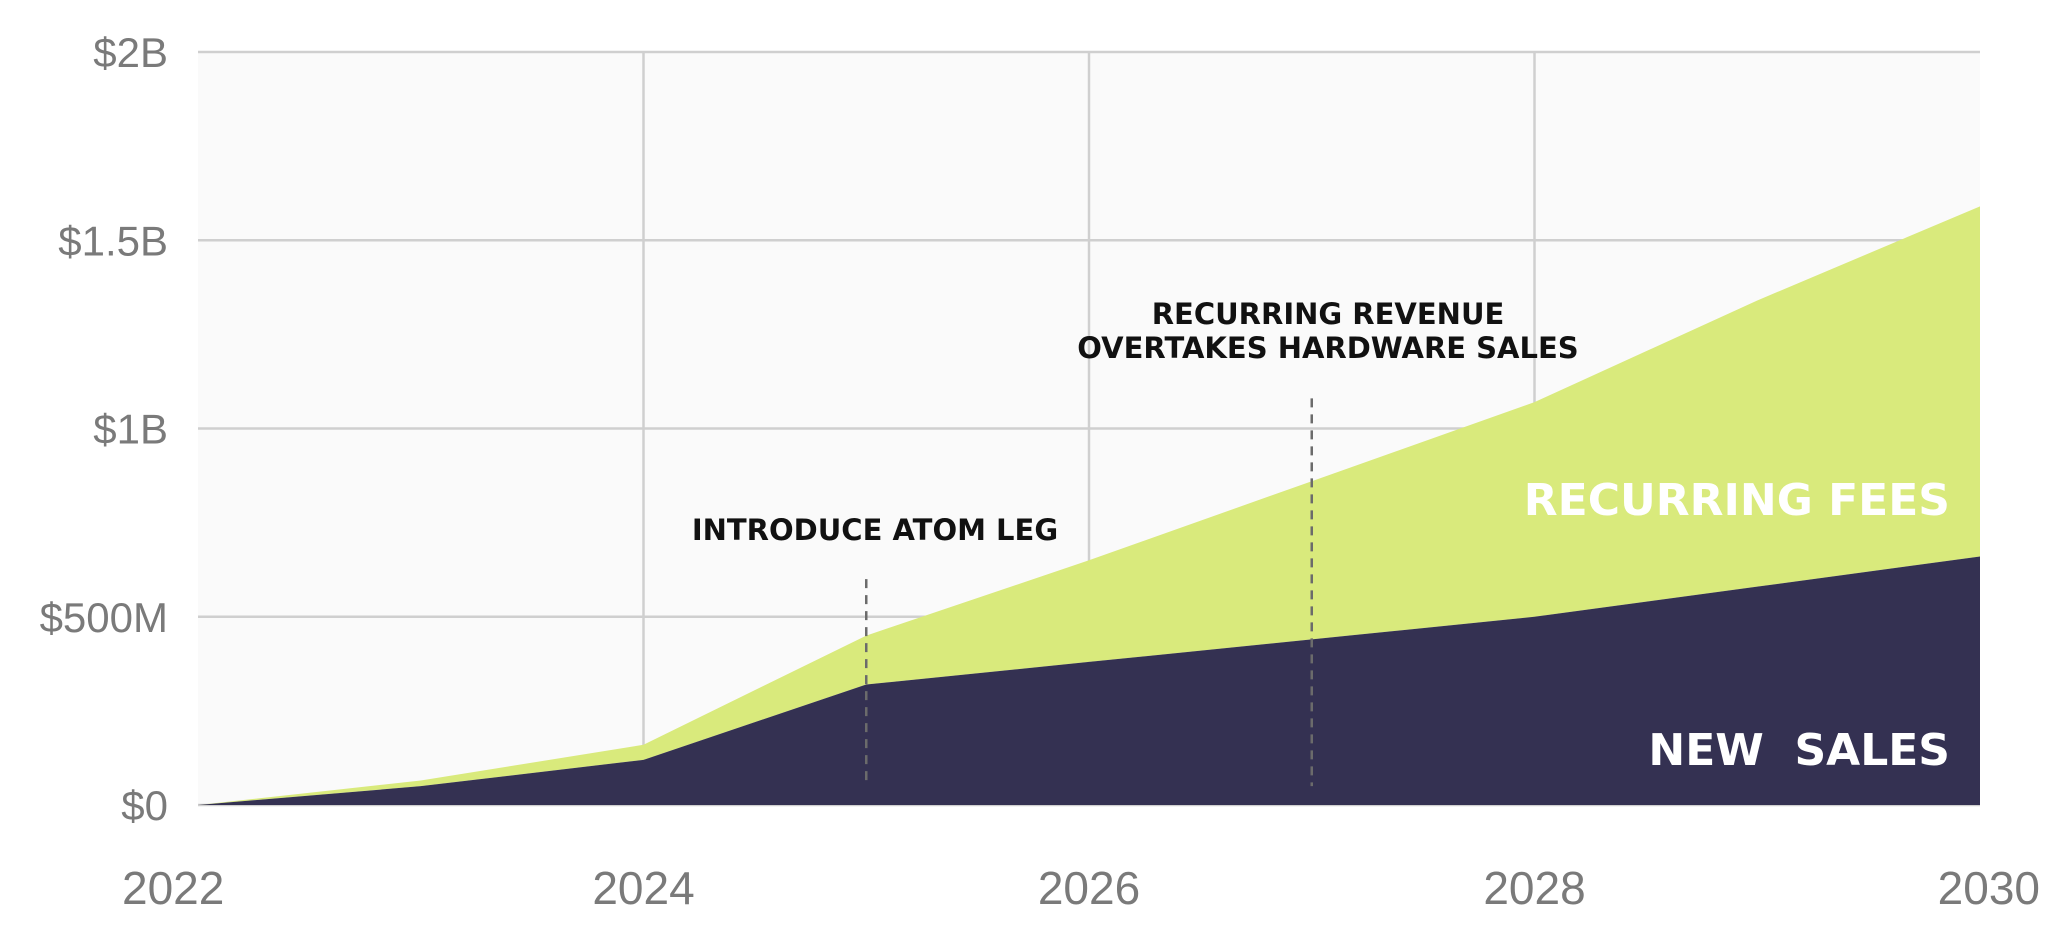 The width and height of the screenshot is (2048, 929). What do you see at coordinates (144, 805) in the screenshot?
I see `y-tick-label: $0` at bounding box center [144, 805].